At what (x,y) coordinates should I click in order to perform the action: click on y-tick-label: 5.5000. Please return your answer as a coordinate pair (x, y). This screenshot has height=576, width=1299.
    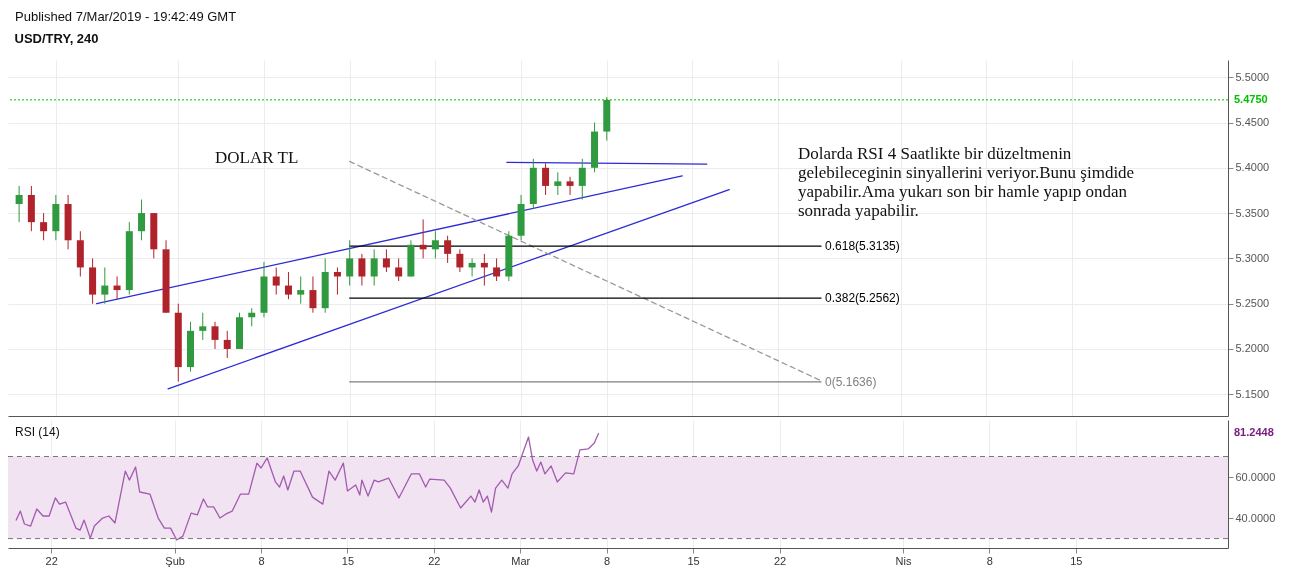
    Looking at the image, I should click on (1252, 76).